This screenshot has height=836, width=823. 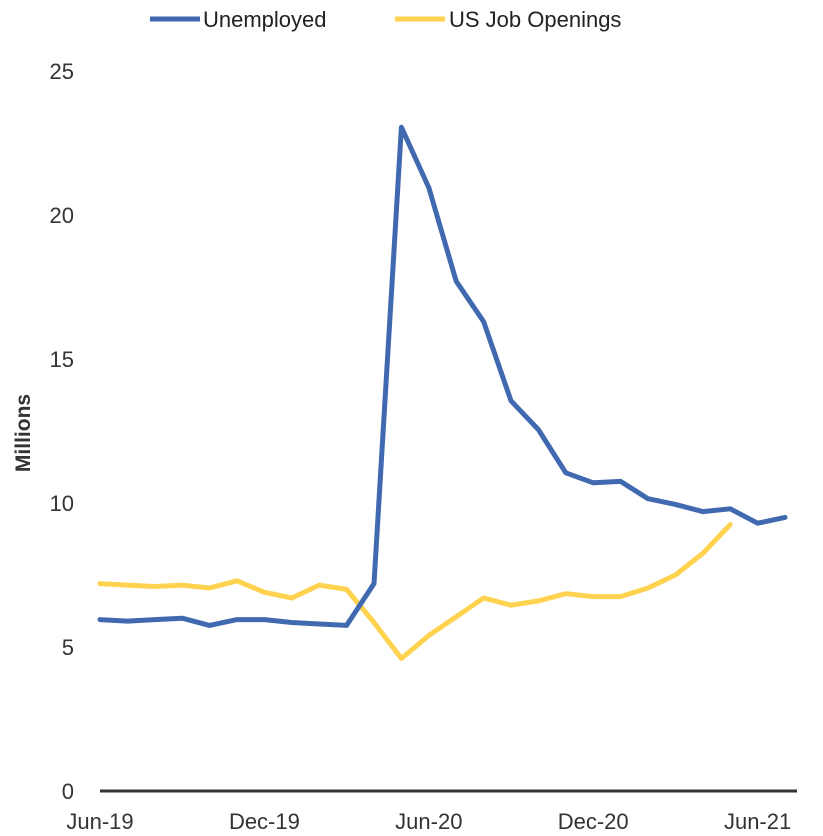 I want to click on legend-label-unemployed: Unemployed, so click(x=265, y=19).